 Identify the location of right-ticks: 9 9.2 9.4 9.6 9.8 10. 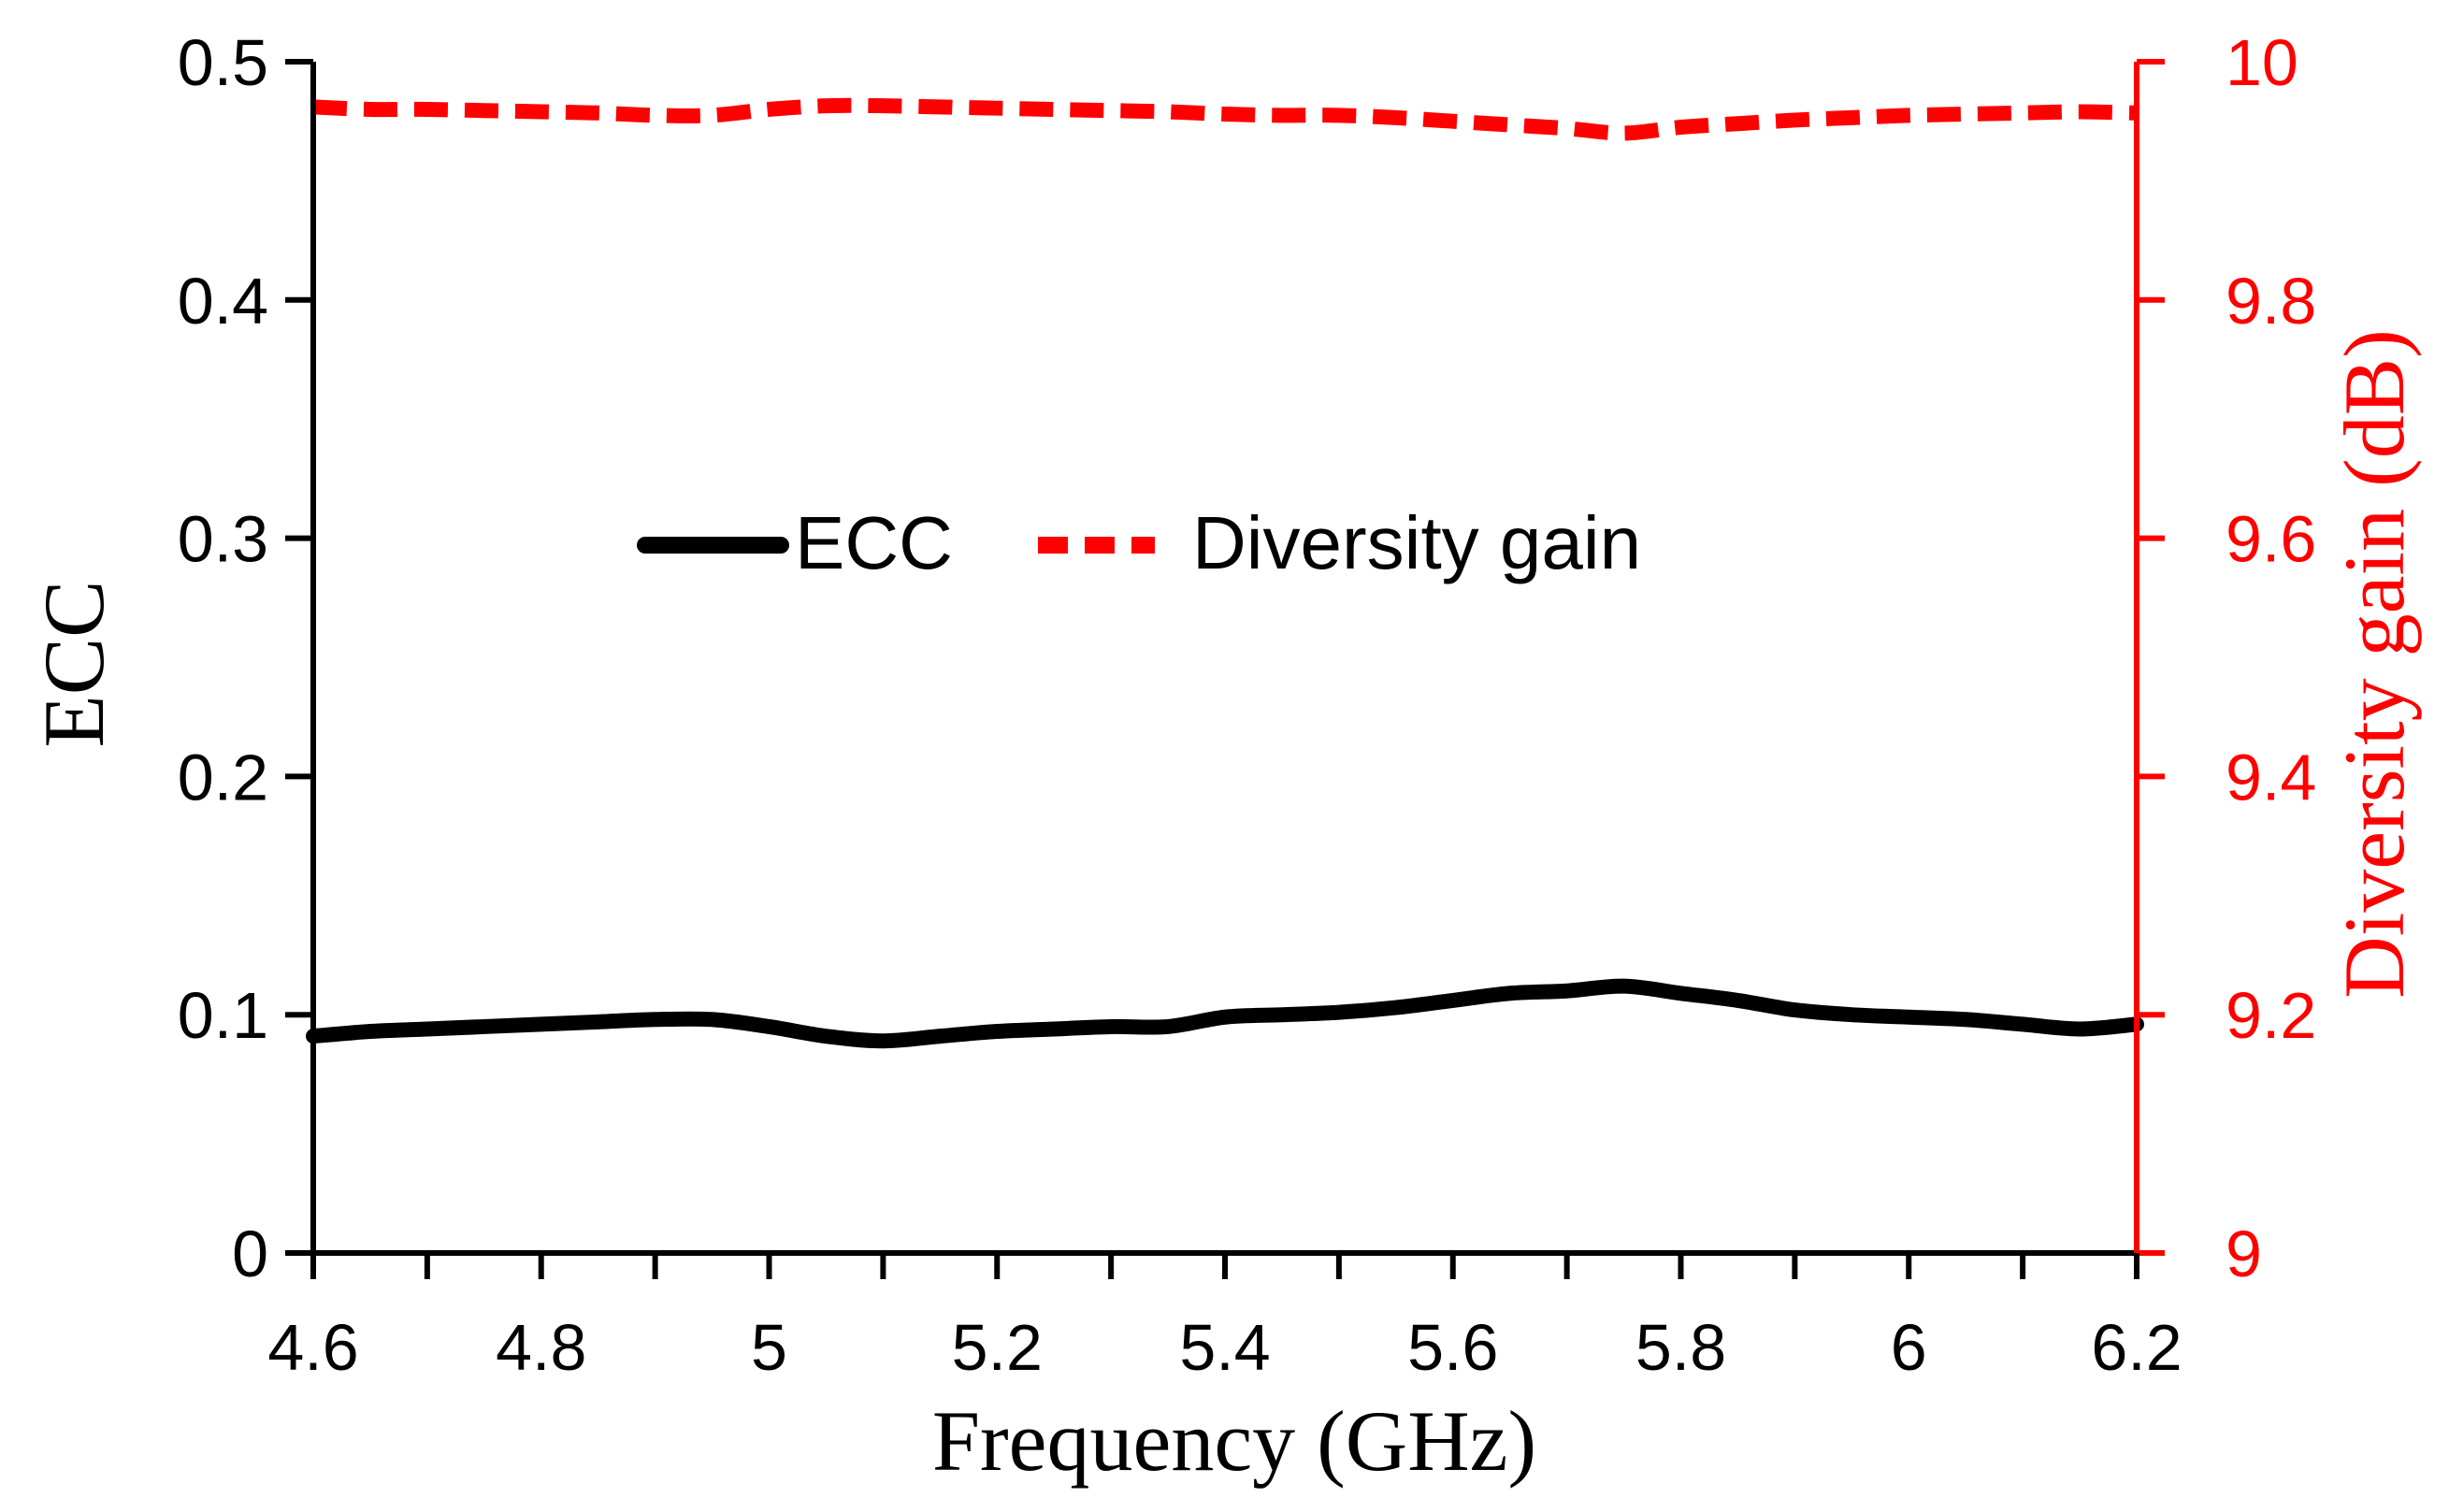
(2226, 658).